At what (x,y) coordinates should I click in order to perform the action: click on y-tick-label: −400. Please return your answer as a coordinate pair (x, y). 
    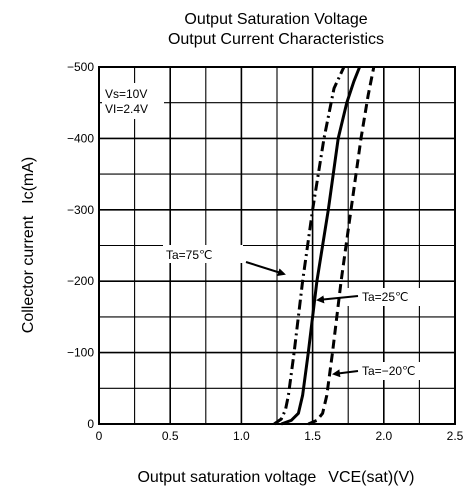
    Looking at the image, I should click on (80, 138).